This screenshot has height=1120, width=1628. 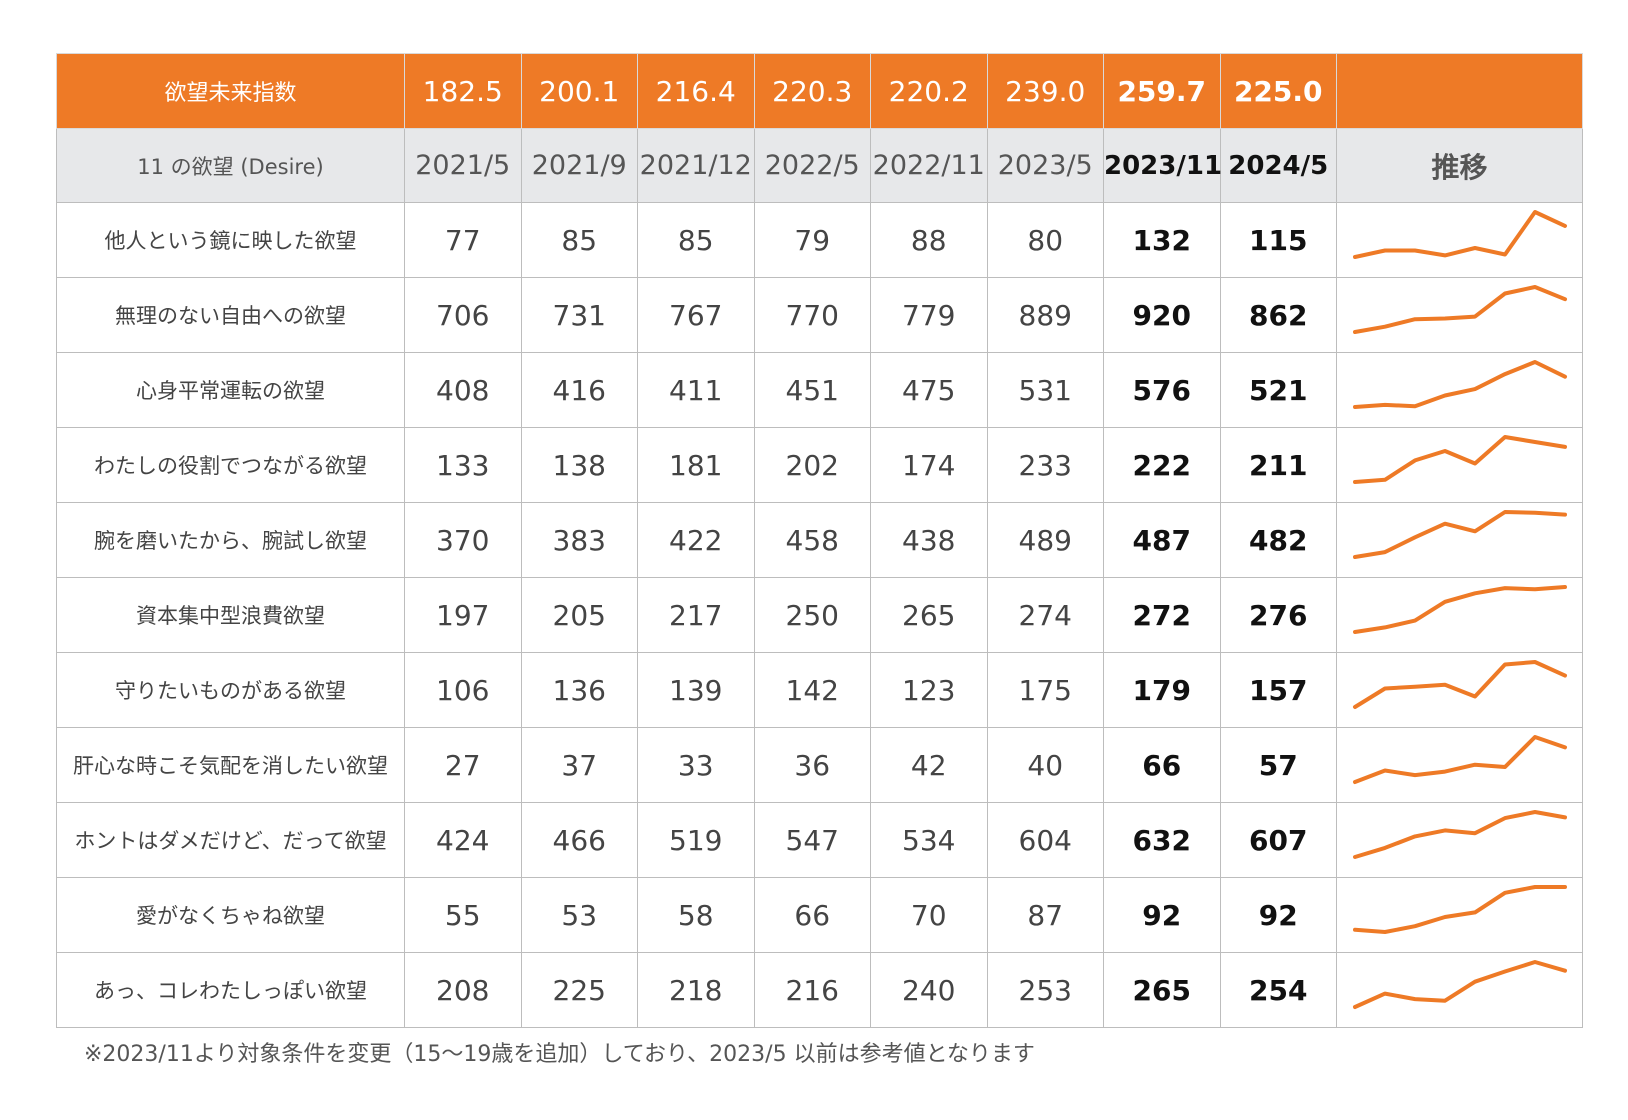 I want to click on value-cell: 115, so click(x=1278, y=240).